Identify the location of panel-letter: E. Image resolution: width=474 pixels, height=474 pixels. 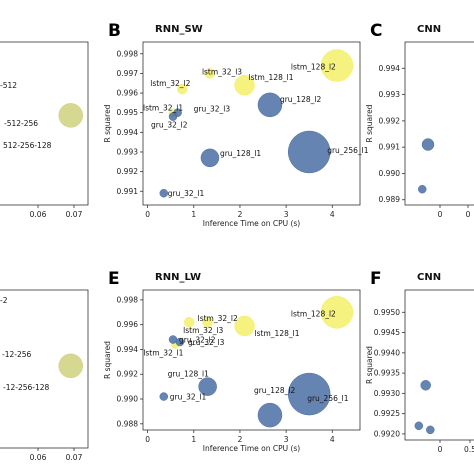
(114, 279).